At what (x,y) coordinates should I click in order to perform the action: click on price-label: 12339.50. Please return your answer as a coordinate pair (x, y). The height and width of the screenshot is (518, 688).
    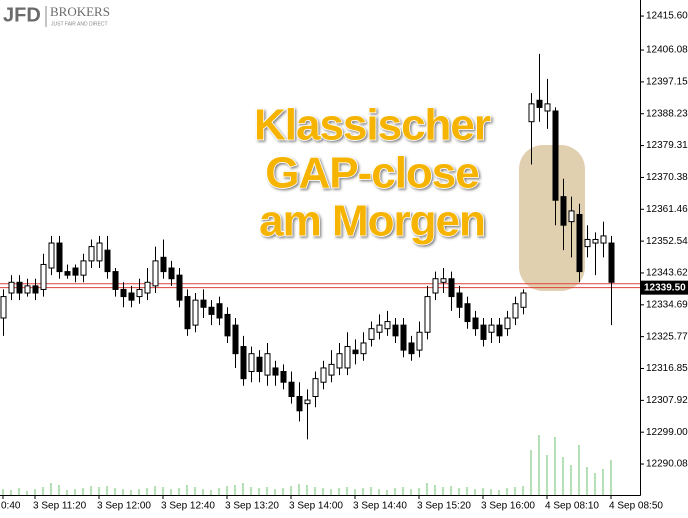
    Looking at the image, I should click on (665, 287).